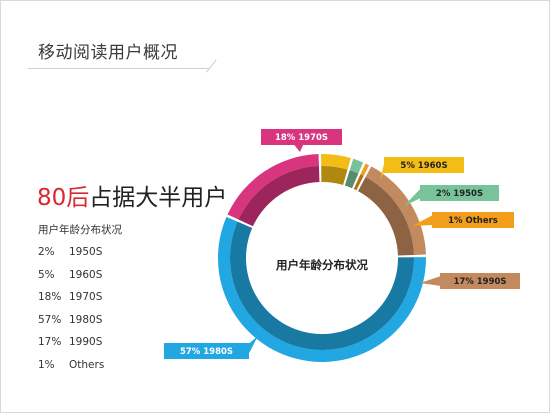  I want to click on row-label: 1970S, so click(86, 297).